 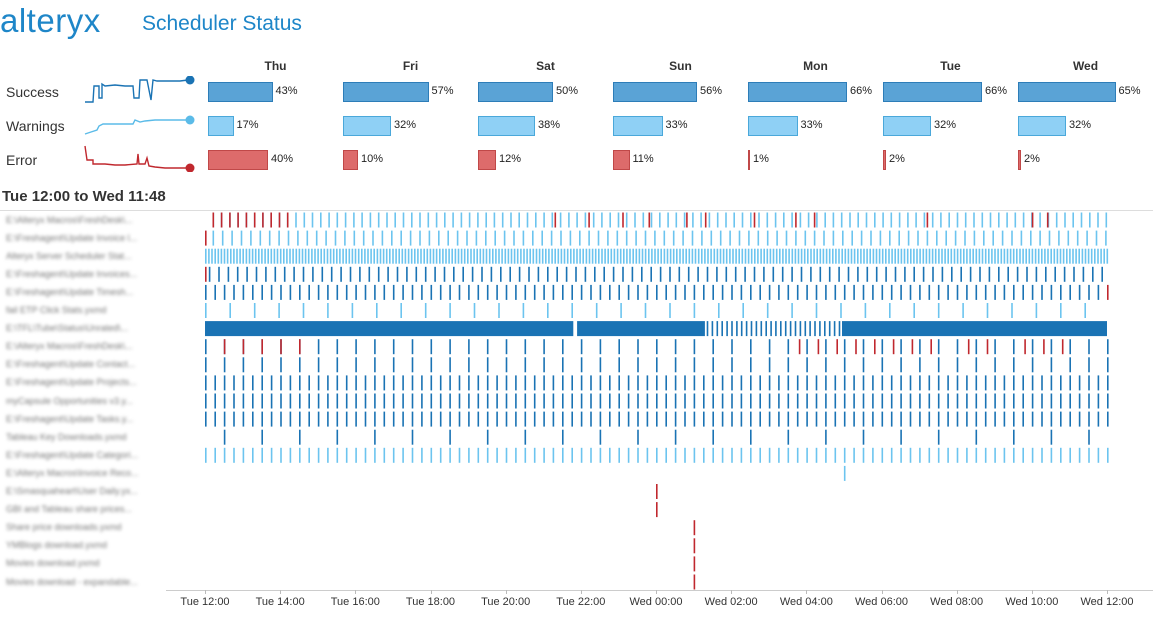 What do you see at coordinates (797, 92) in the screenshot?
I see `summary-bar-success-mon` at bounding box center [797, 92].